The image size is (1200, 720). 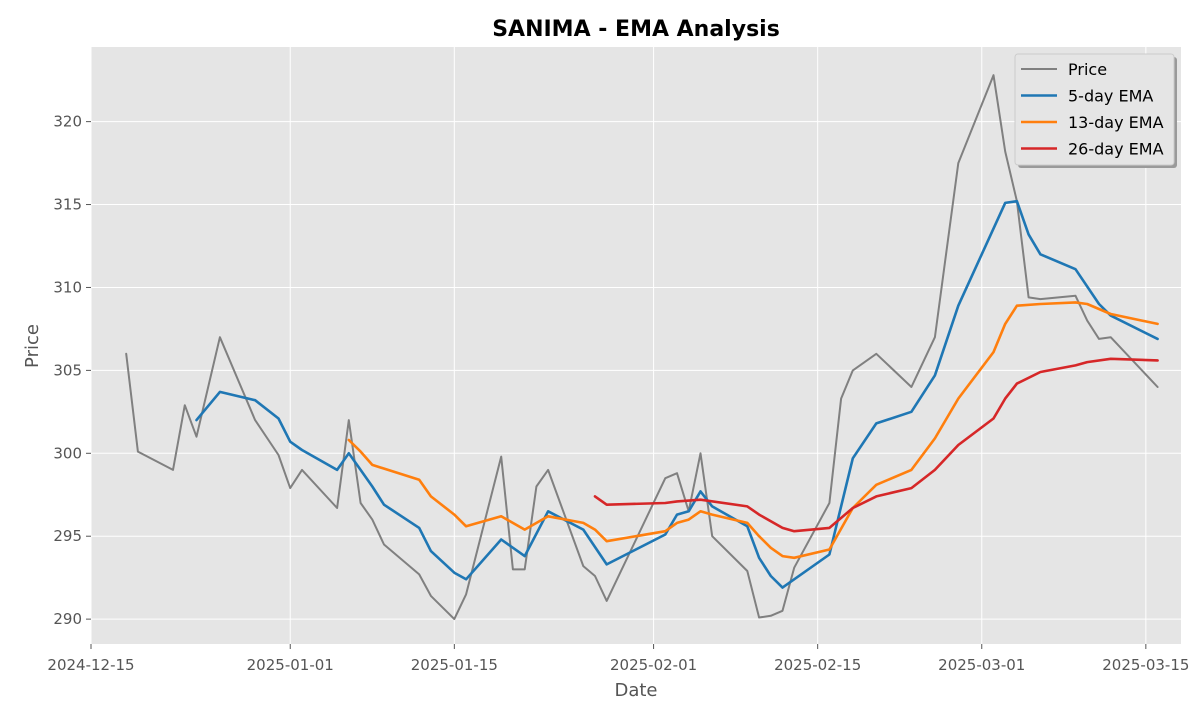 What do you see at coordinates (1087, 69) in the screenshot?
I see `legend-label: Price` at bounding box center [1087, 69].